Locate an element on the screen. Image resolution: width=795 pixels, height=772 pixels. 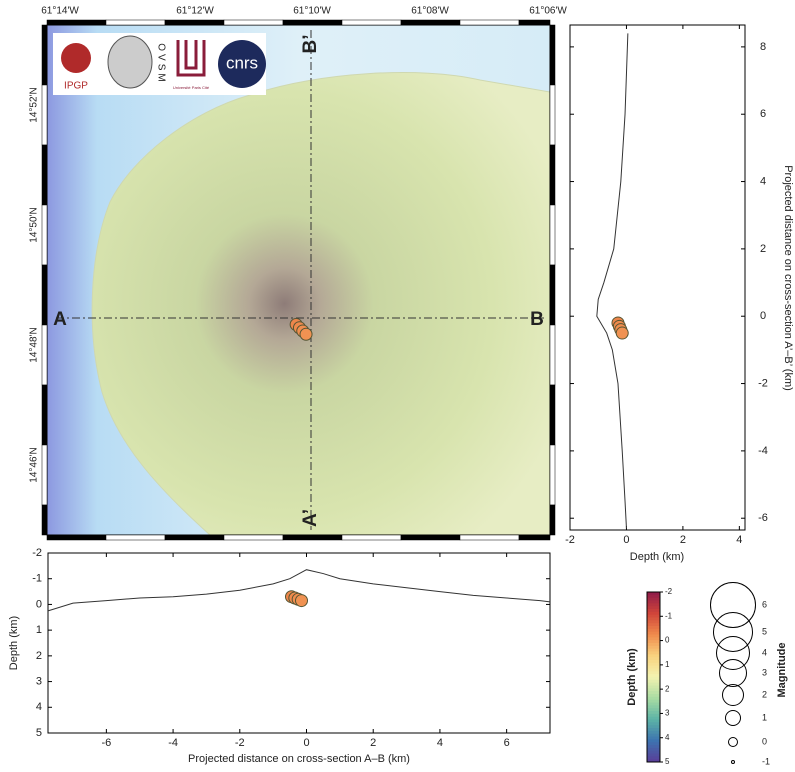
section-label: B is located at coordinates (537, 319).